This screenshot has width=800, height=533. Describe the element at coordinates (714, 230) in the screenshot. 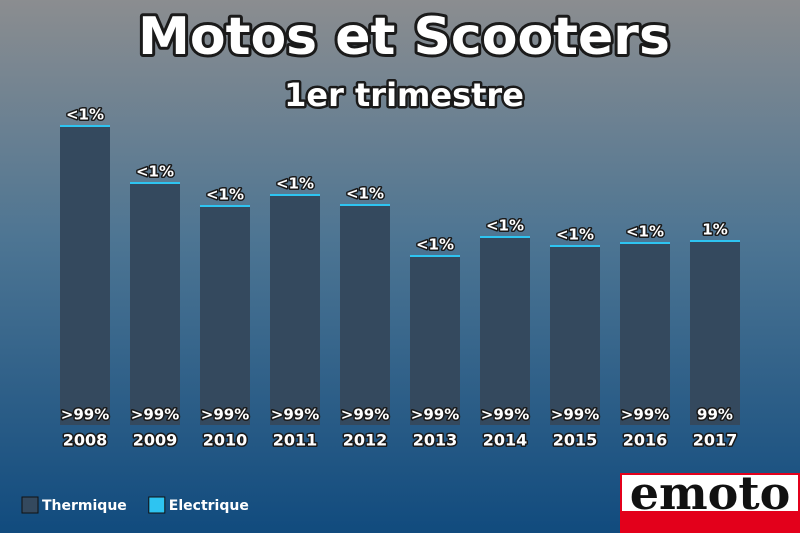

I see `value-label: 1%` at that location.